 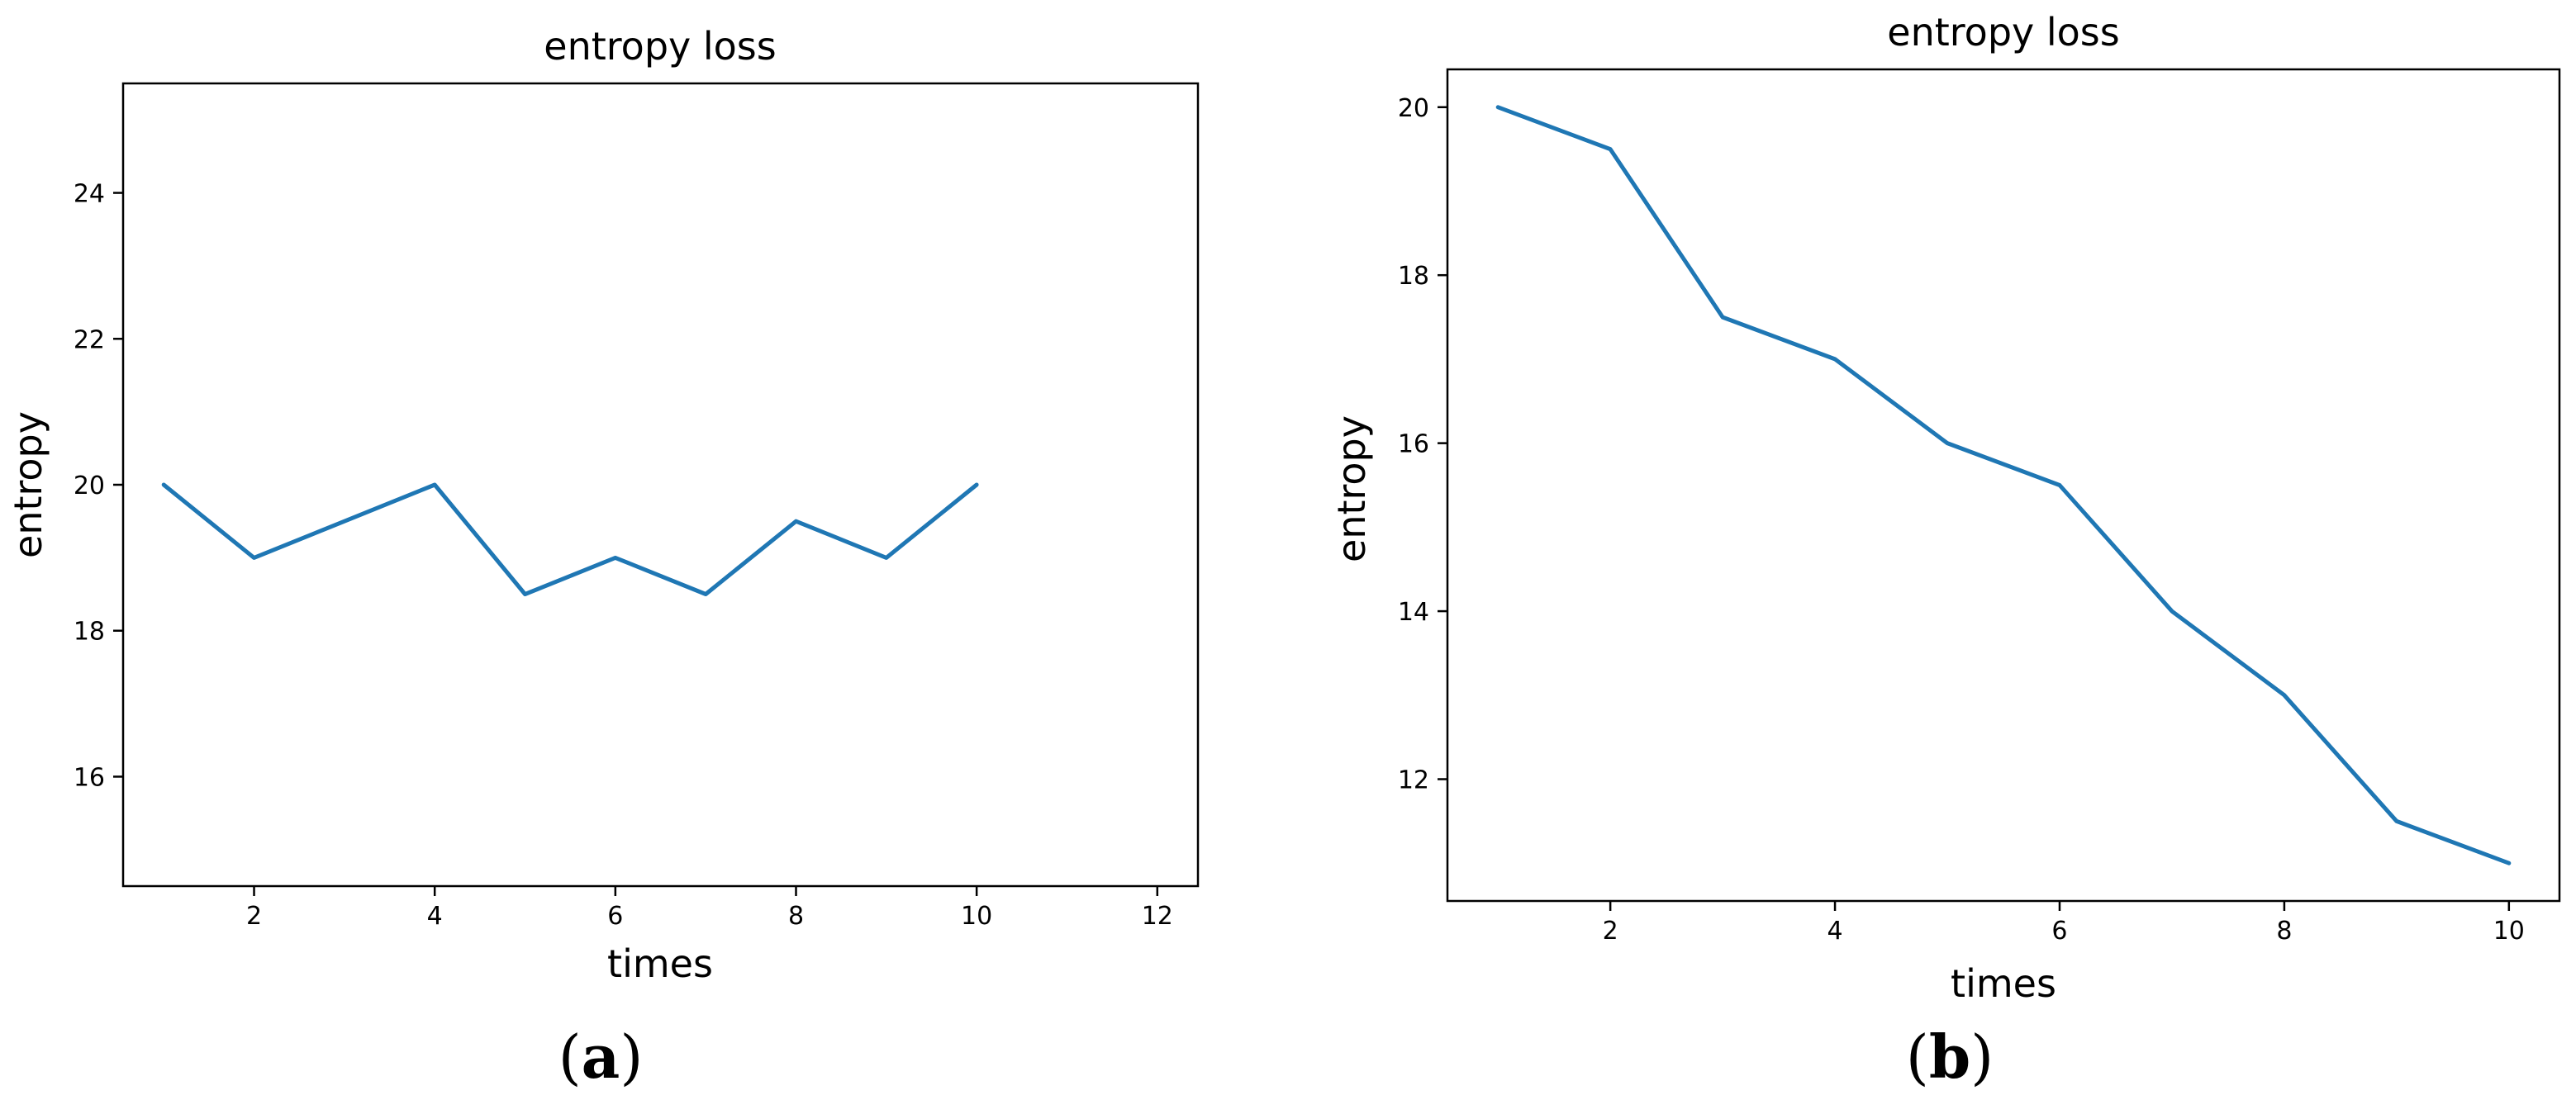 I want to click on y-axis-label-b: entropy, so click(x=1351, y=488).